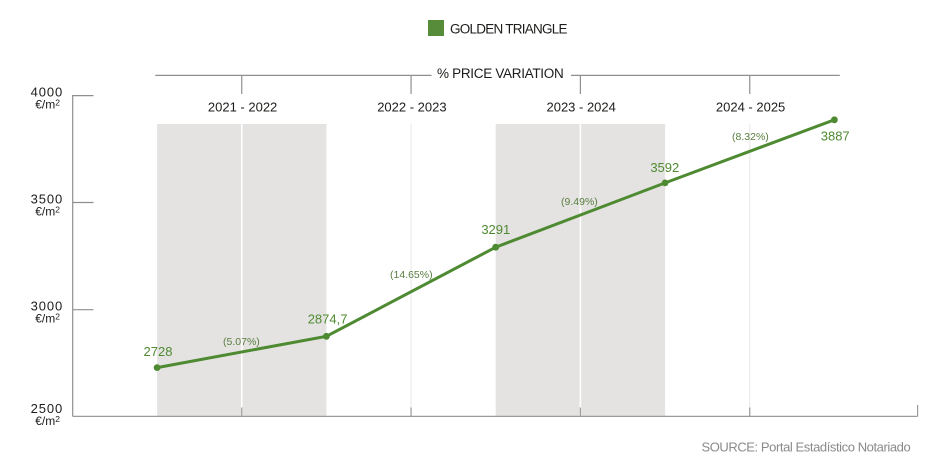 The image size is (945, 472). What do you see at coordinates (495, 229) in the screenshot?
I see `svg-text: 3291` at bounding box center [495, 229].